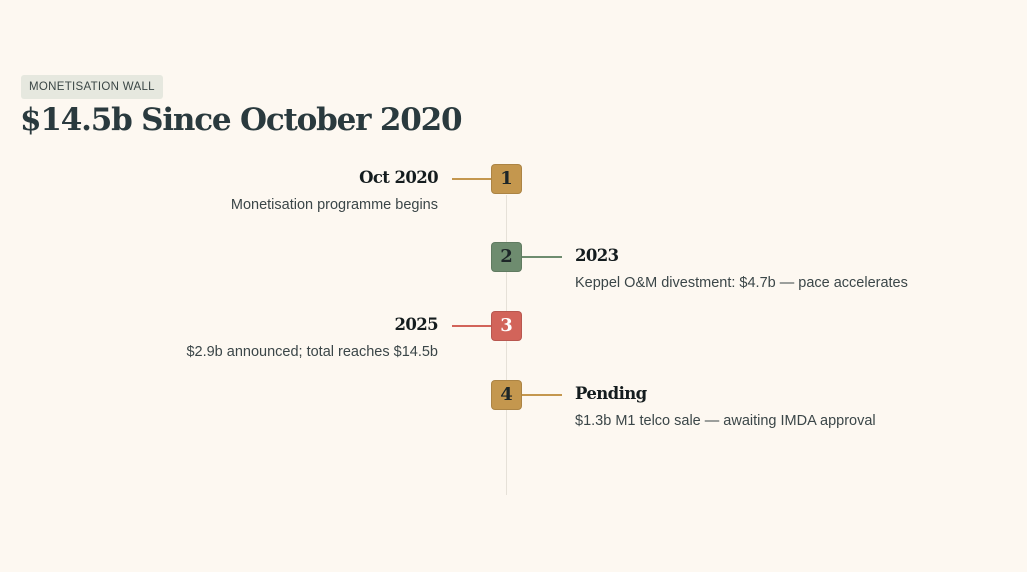 Image resolution: width=1027 pixels, height=572 pixels. Describe the element at coordinates (506, 179) in the screenshot. I see `event-number-badge: 1` at that location.